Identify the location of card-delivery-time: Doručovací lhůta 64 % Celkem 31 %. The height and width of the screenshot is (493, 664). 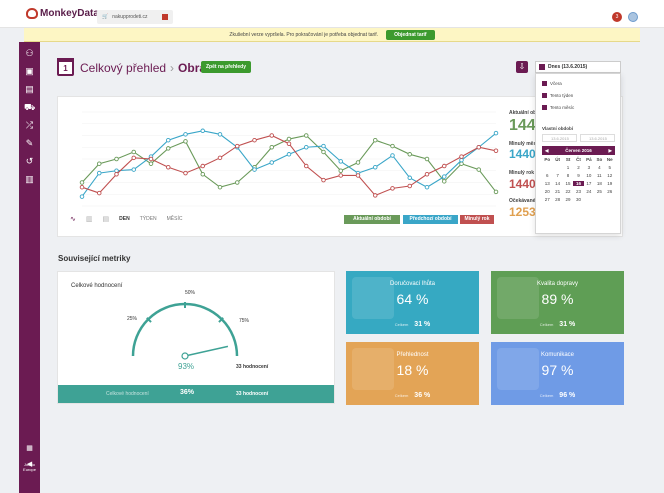
(412, 302).